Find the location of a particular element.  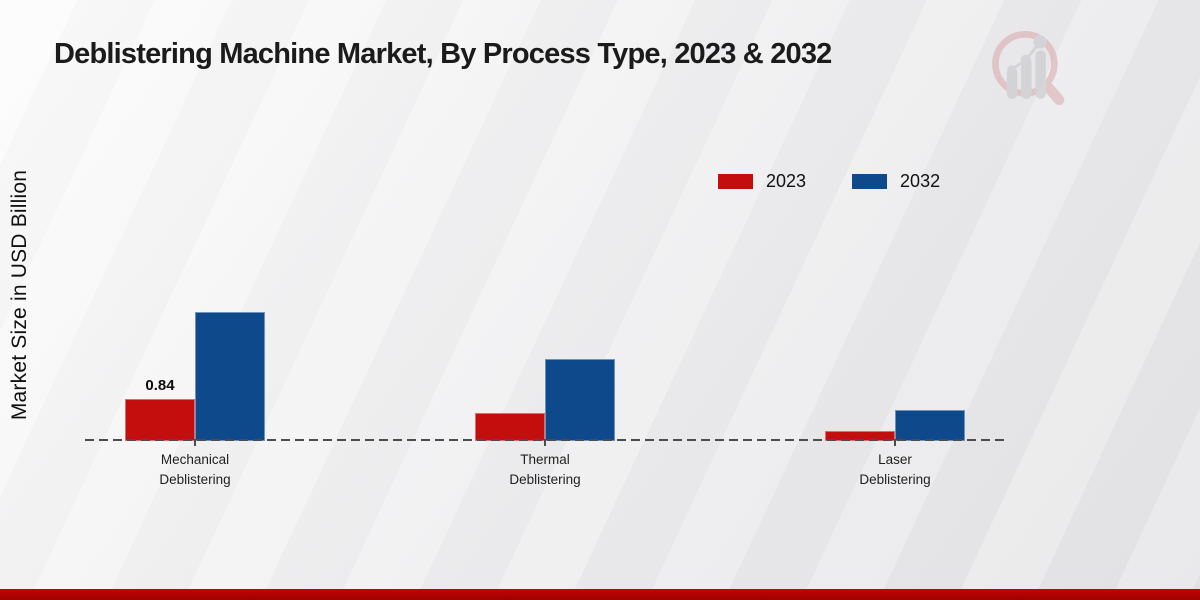

legend-item-2032: 2032 is located at coordinates (896, 181).